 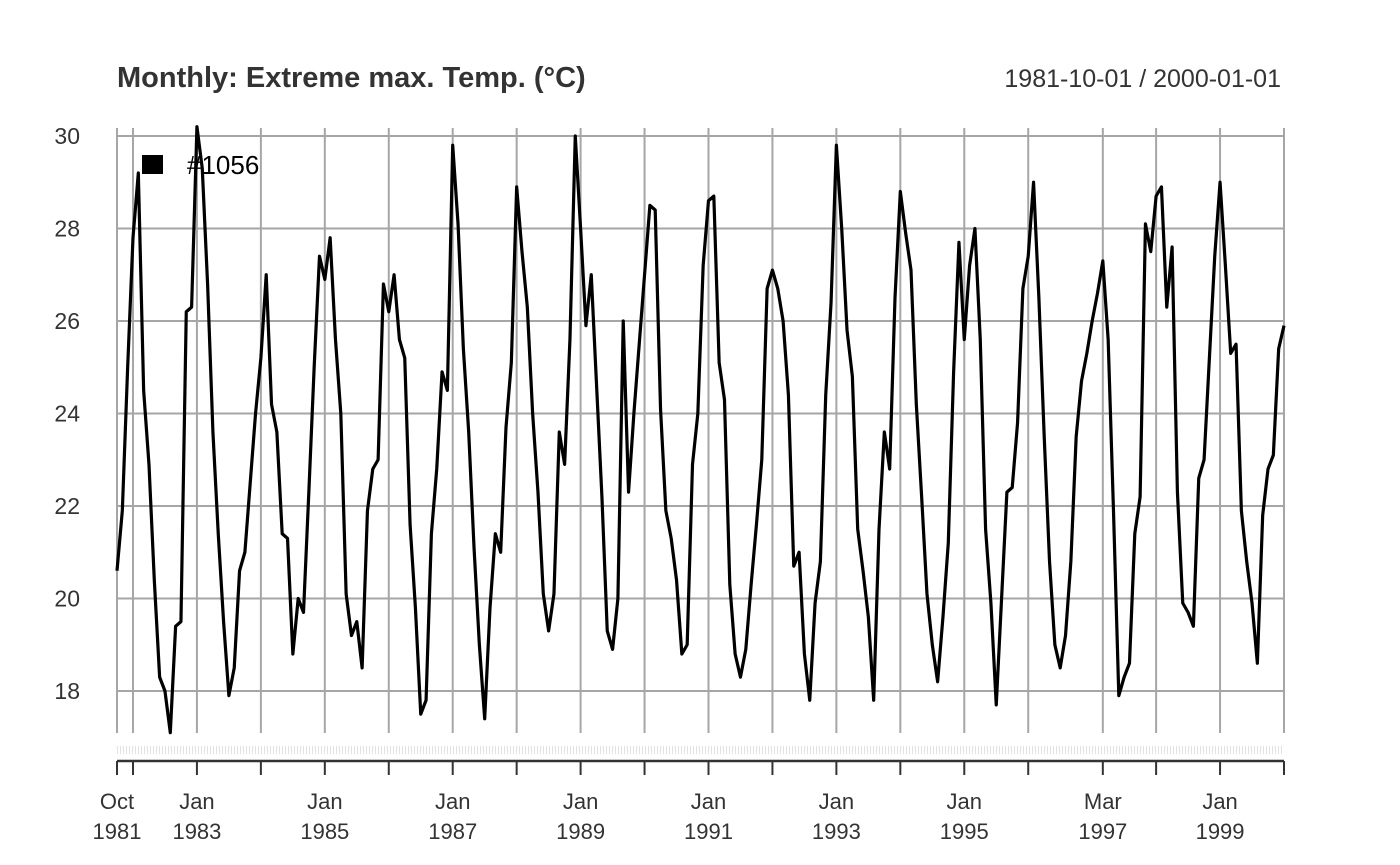 What do you see at coordinates (223, 165) in the screenshot?
I see `legend-label: #1056` at bounding box center [223, 165].